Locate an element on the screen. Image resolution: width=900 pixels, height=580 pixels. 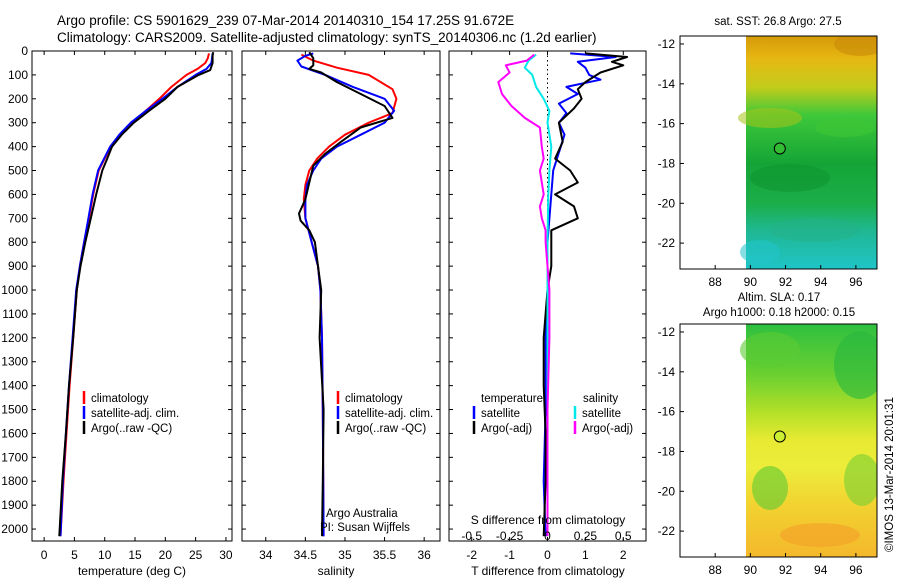
temperature-x-label: temperature (deg C) is located at coordinates (132, 571).